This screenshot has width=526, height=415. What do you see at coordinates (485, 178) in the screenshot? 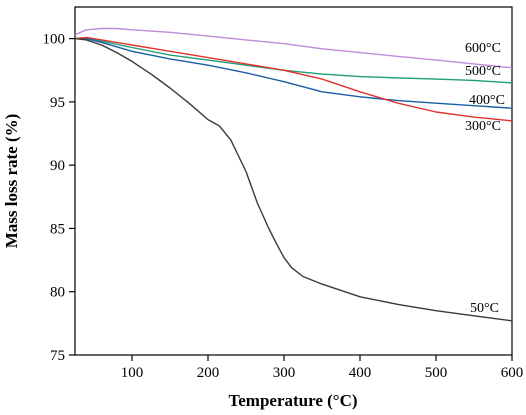
I see `series-labels: 600°C 500°C 400°C 300°C 50°C` at bounding box center [485, 178].